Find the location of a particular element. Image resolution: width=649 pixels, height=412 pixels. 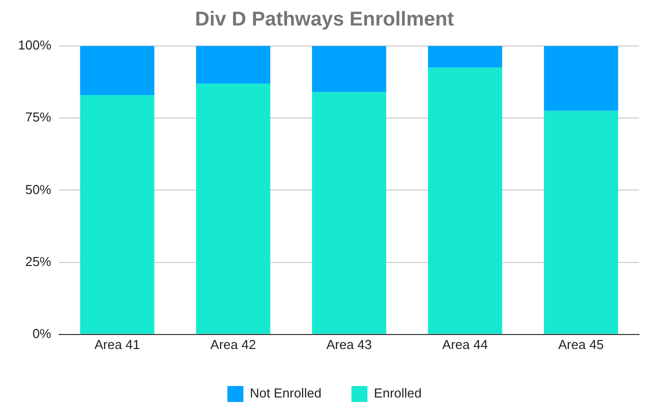

y-tick-label: 0% is located at coordinates (42, 333).